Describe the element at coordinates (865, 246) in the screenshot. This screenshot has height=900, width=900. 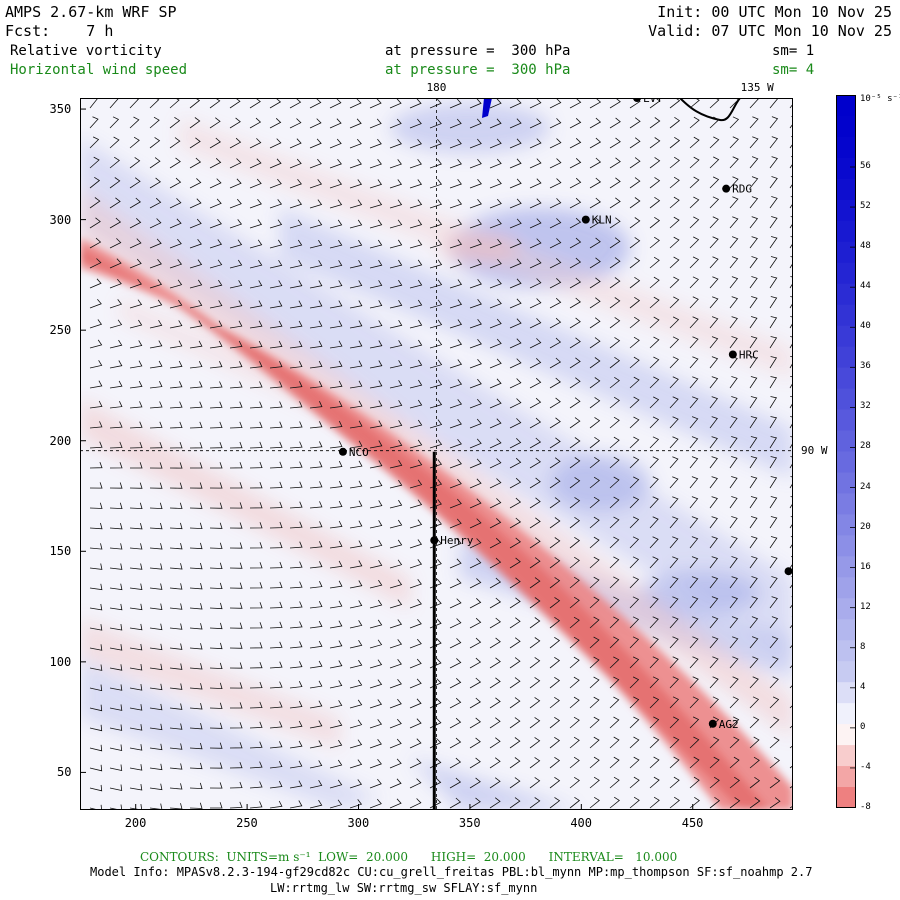
I see `colorbar-label: 48` at that location.